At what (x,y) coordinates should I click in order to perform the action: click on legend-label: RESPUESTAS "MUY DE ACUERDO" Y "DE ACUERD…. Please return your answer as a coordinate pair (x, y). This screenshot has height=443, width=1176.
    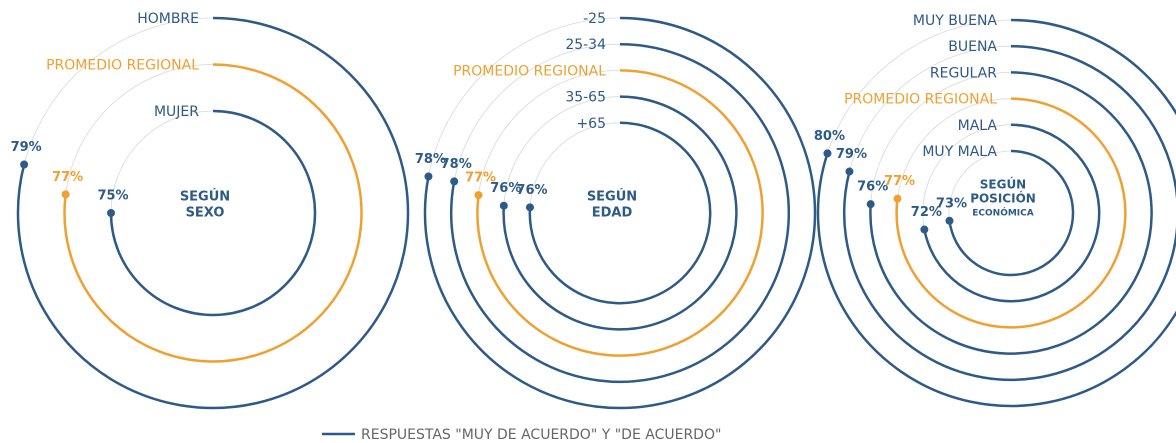
    Looking at the image, I should click on (541, 435).